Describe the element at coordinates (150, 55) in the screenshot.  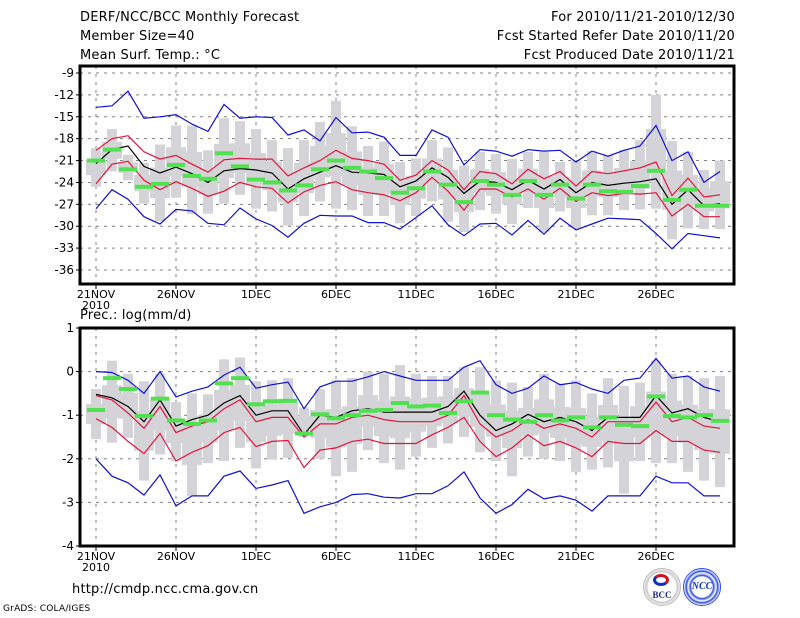
I see `variable-label: Mean Surf. Temp.: °C` at that location.